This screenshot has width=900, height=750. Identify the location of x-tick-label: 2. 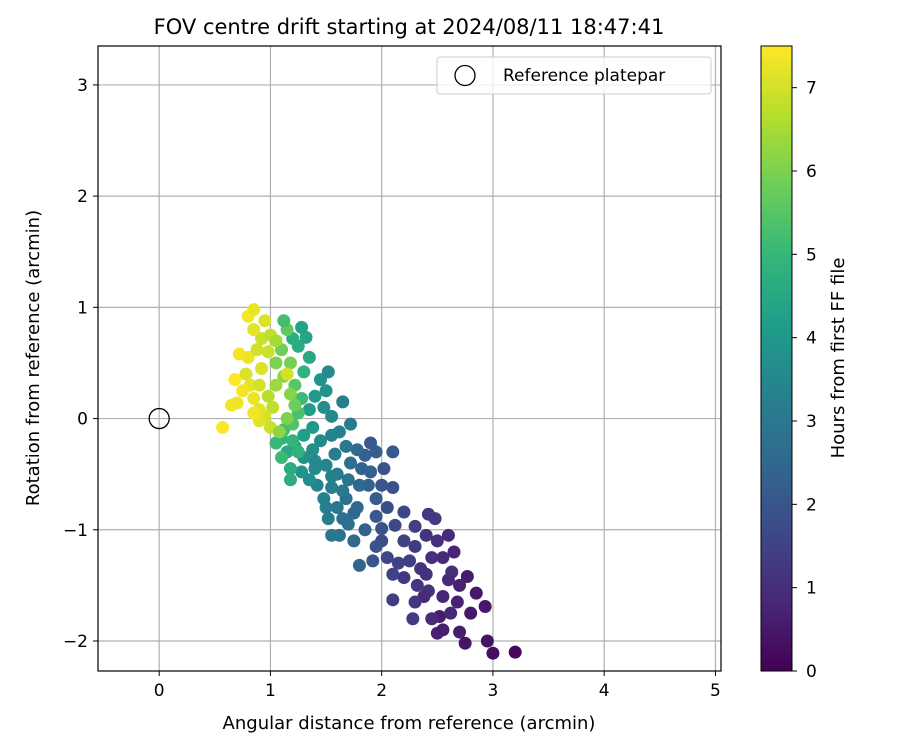
(381, 691).